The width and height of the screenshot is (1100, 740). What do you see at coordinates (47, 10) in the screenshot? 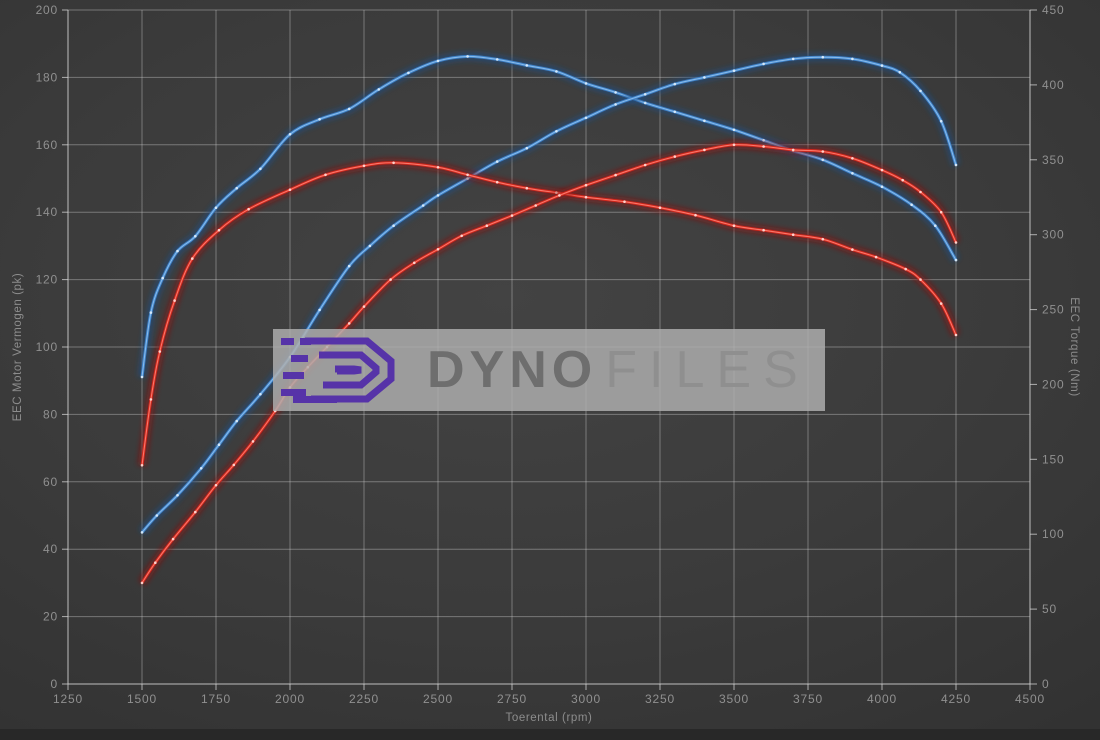
I see `y-left-tick-label: 200` at bounding box center [47, 10].